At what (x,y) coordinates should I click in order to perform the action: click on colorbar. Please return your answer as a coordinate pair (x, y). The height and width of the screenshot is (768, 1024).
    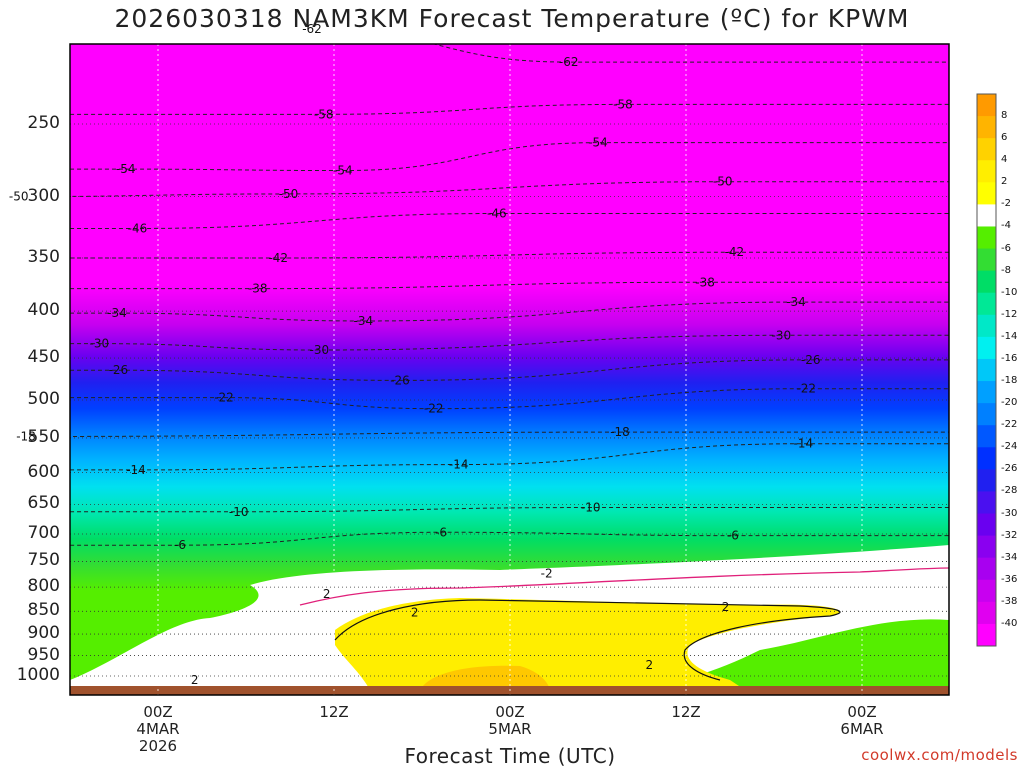
    Looking at the image, I should click on (986, 370).